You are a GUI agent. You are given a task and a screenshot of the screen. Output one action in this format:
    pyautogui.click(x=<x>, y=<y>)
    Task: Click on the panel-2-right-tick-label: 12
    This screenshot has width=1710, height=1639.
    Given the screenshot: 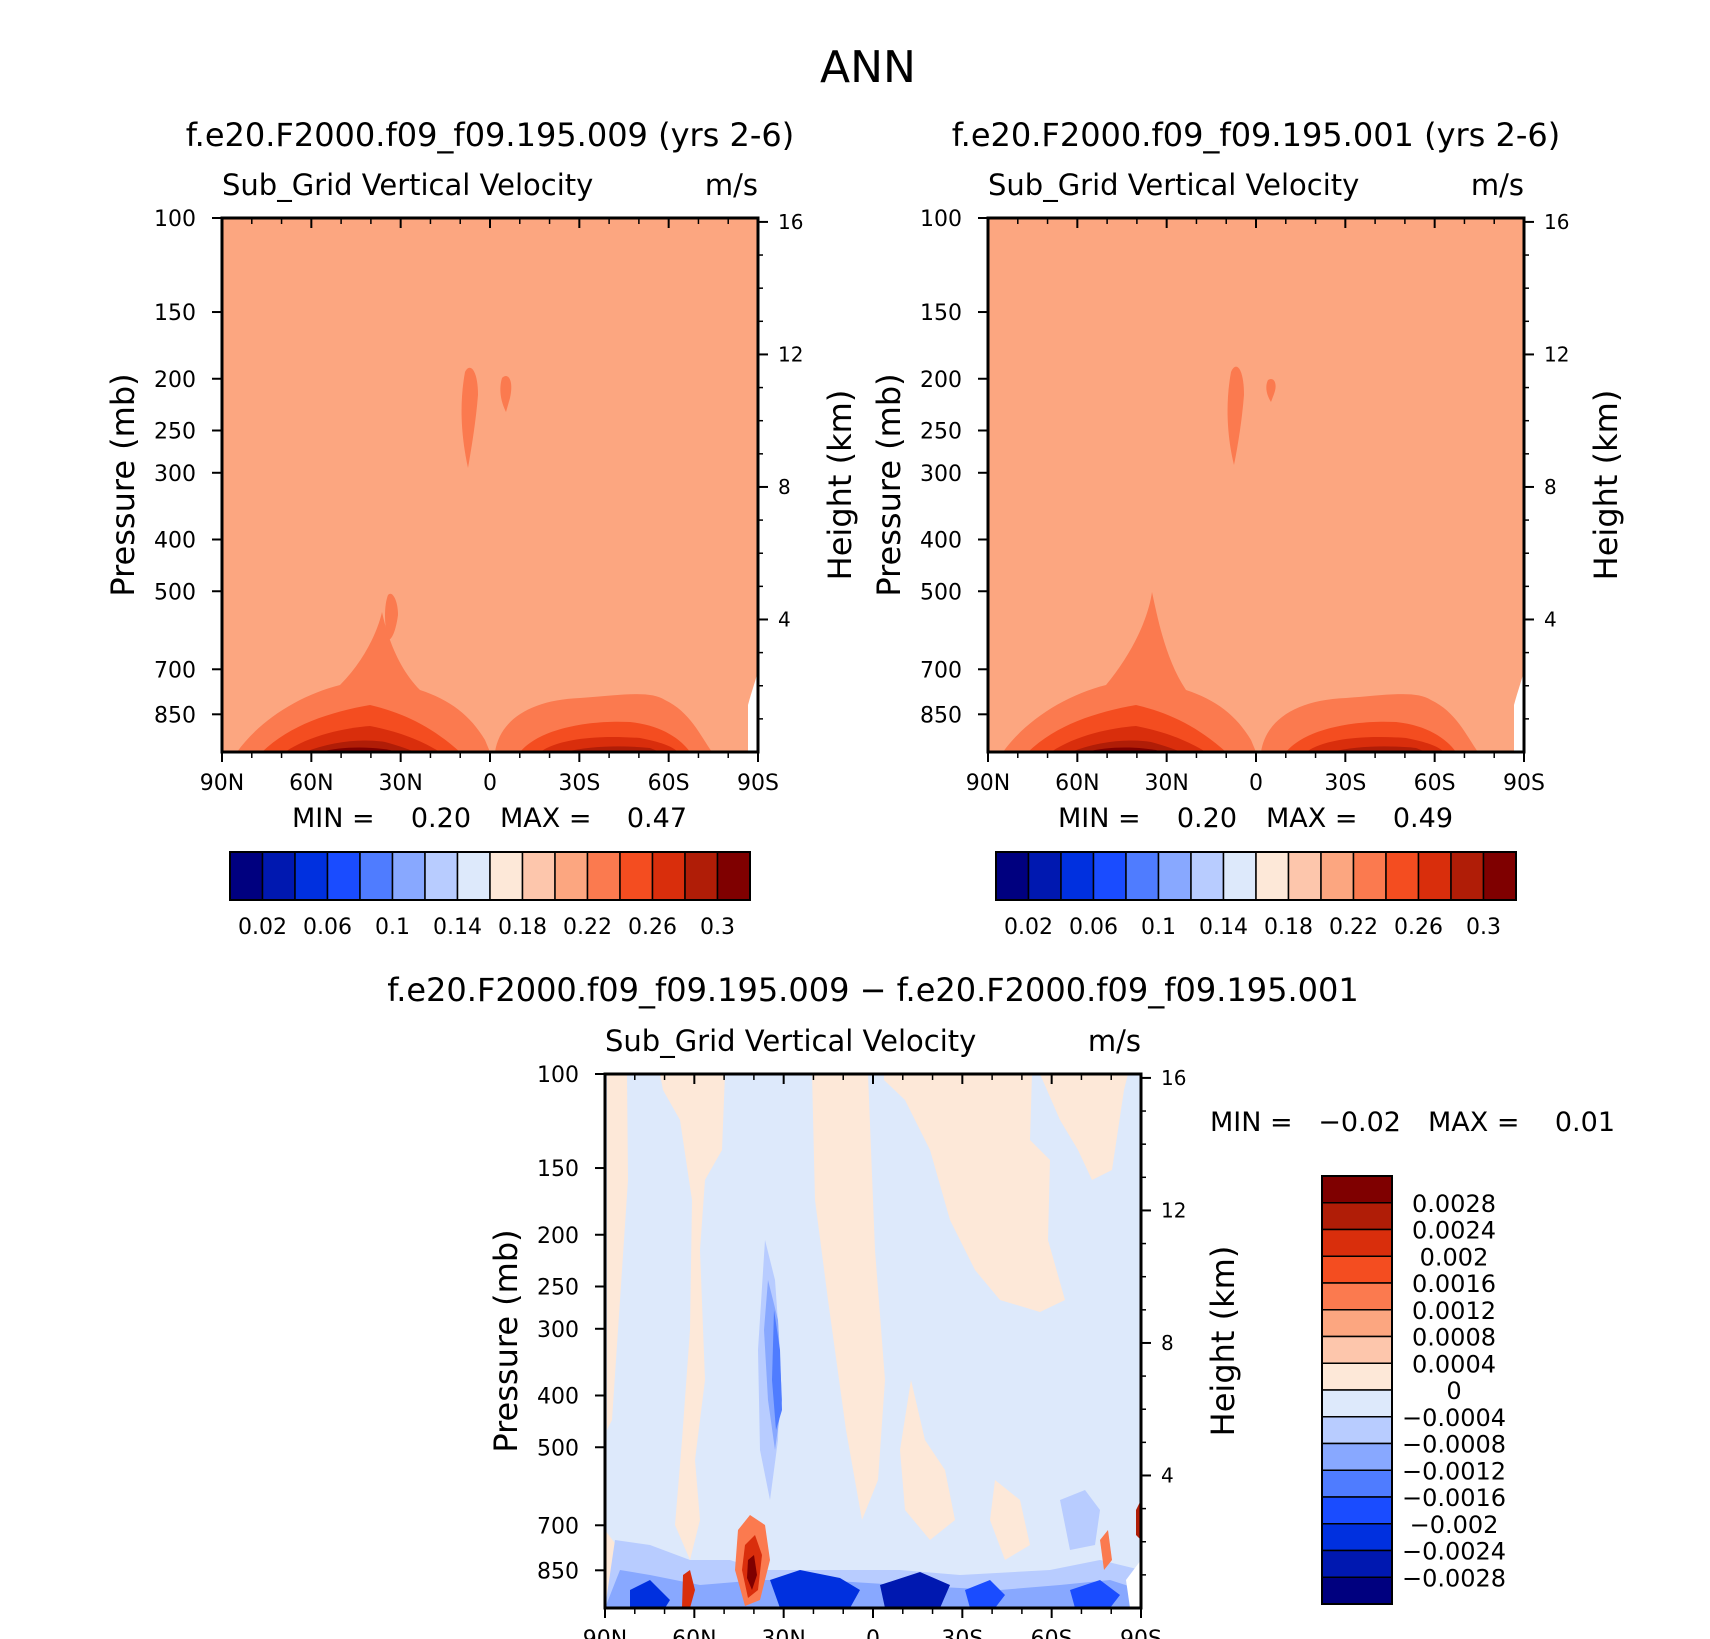 What is the action you would take?
    pyautogui.click(x=1556, y=354)
    